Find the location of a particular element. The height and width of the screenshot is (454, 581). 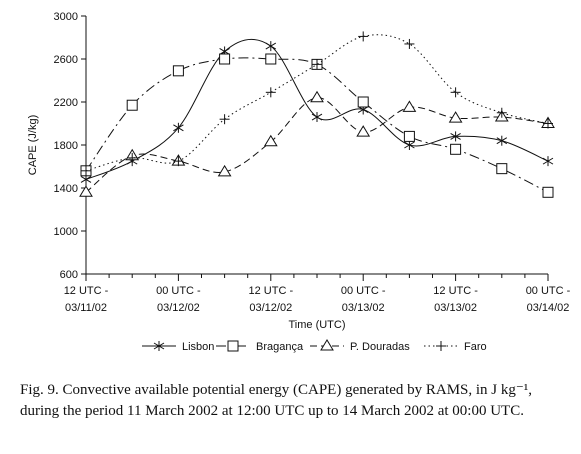

y-tick-label-2200: 2200 is located at coordinates (66, 103).